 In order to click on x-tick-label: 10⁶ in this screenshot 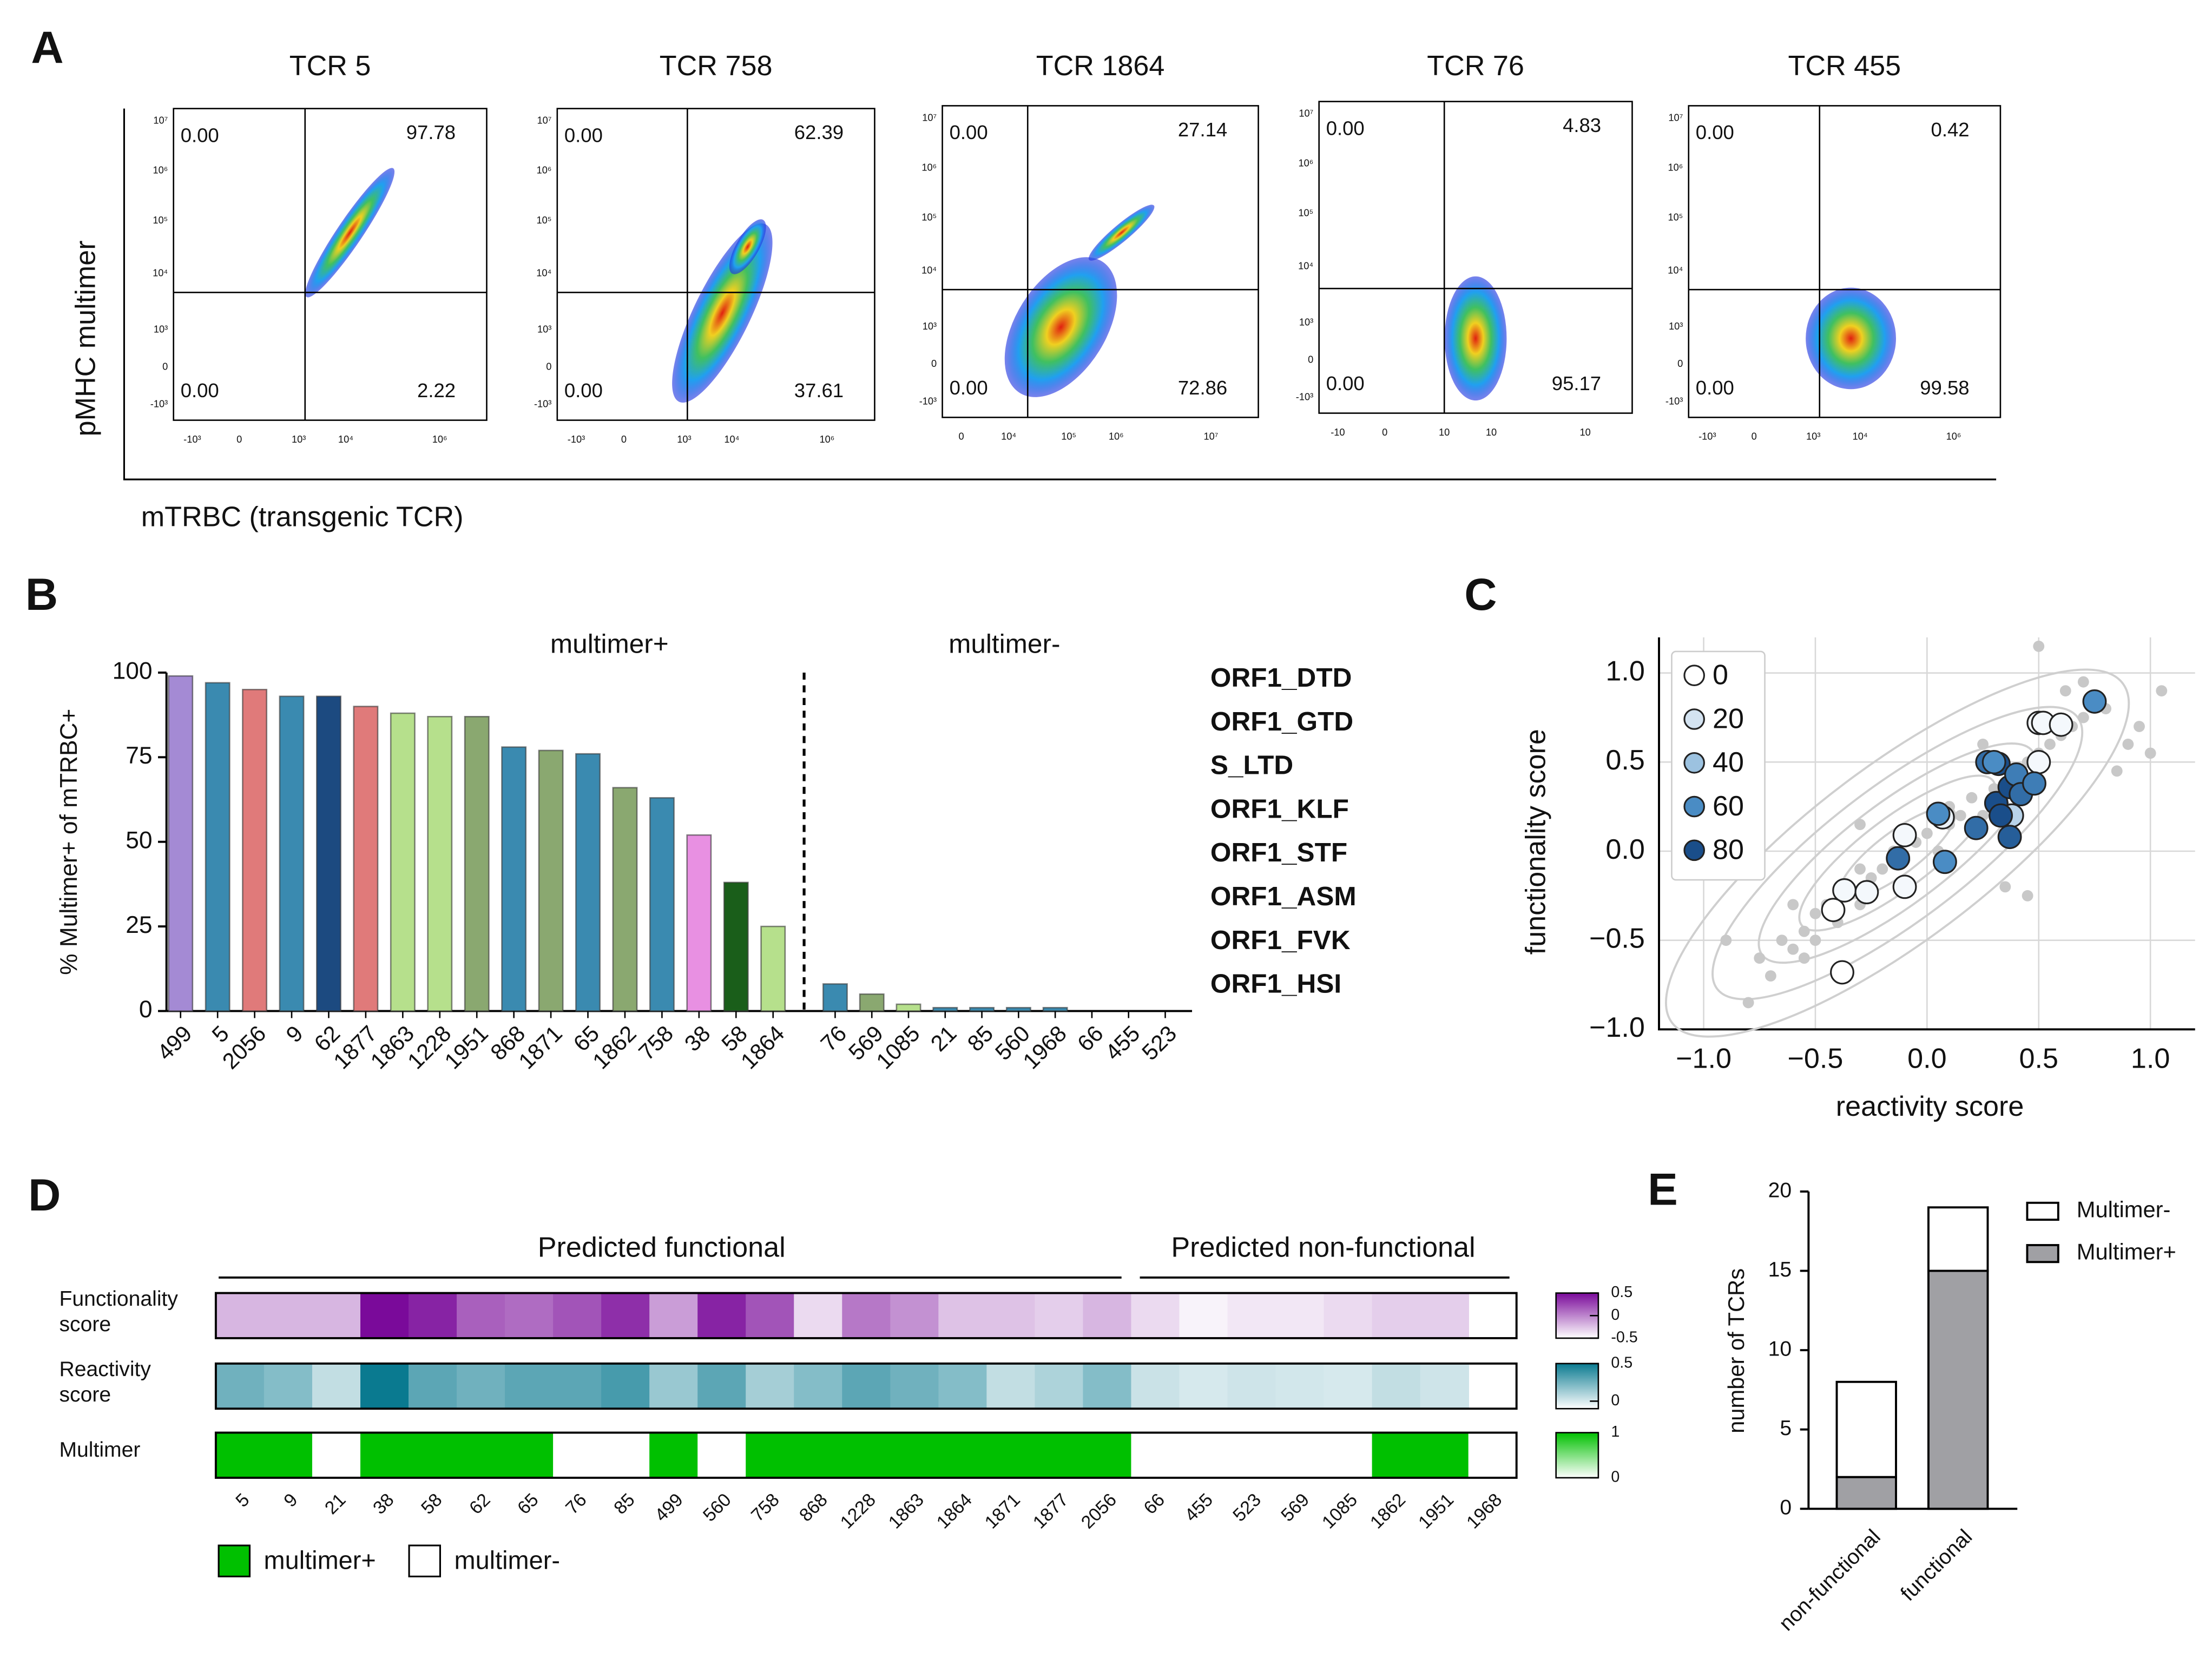, I will do `click(828, 439)`.